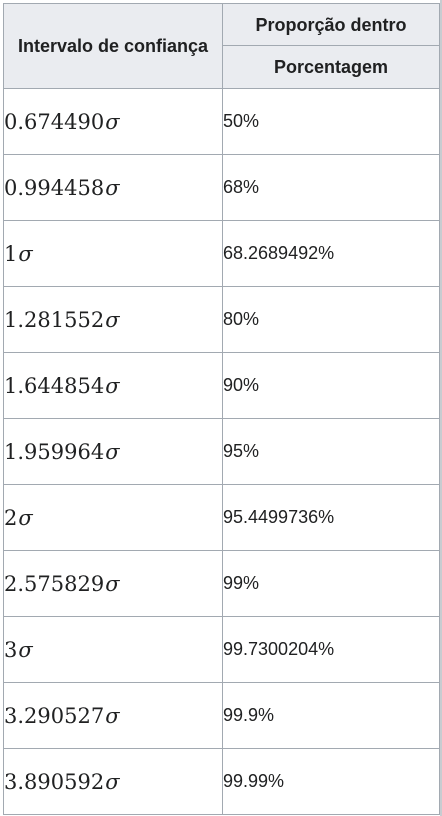 Image resolution: width=442 pixels, height=816 pixels. I want to click on table-row: 1.644854σ 90%, so click(221, 385).